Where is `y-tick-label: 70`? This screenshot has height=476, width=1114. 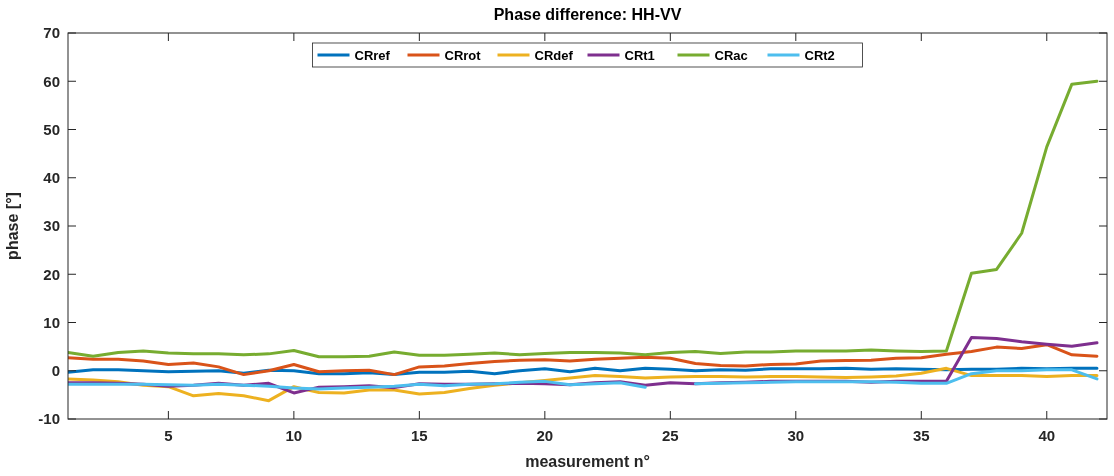 y-tick-label: 70 is located at coordinates (51, 33).